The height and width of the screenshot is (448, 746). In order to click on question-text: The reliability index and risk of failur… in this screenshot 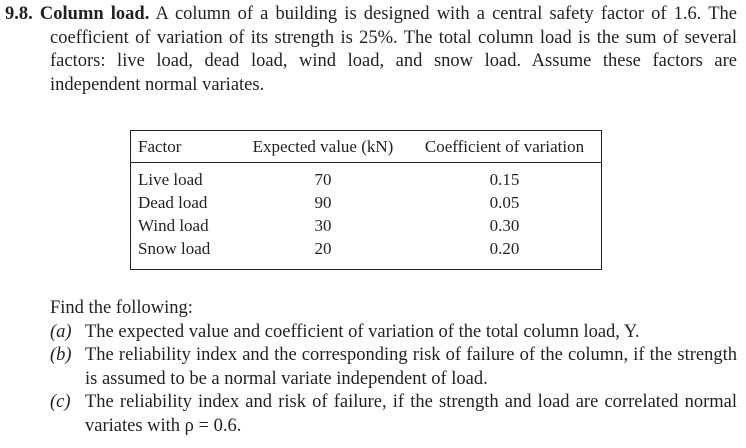, I will do `click(411, 414)`.